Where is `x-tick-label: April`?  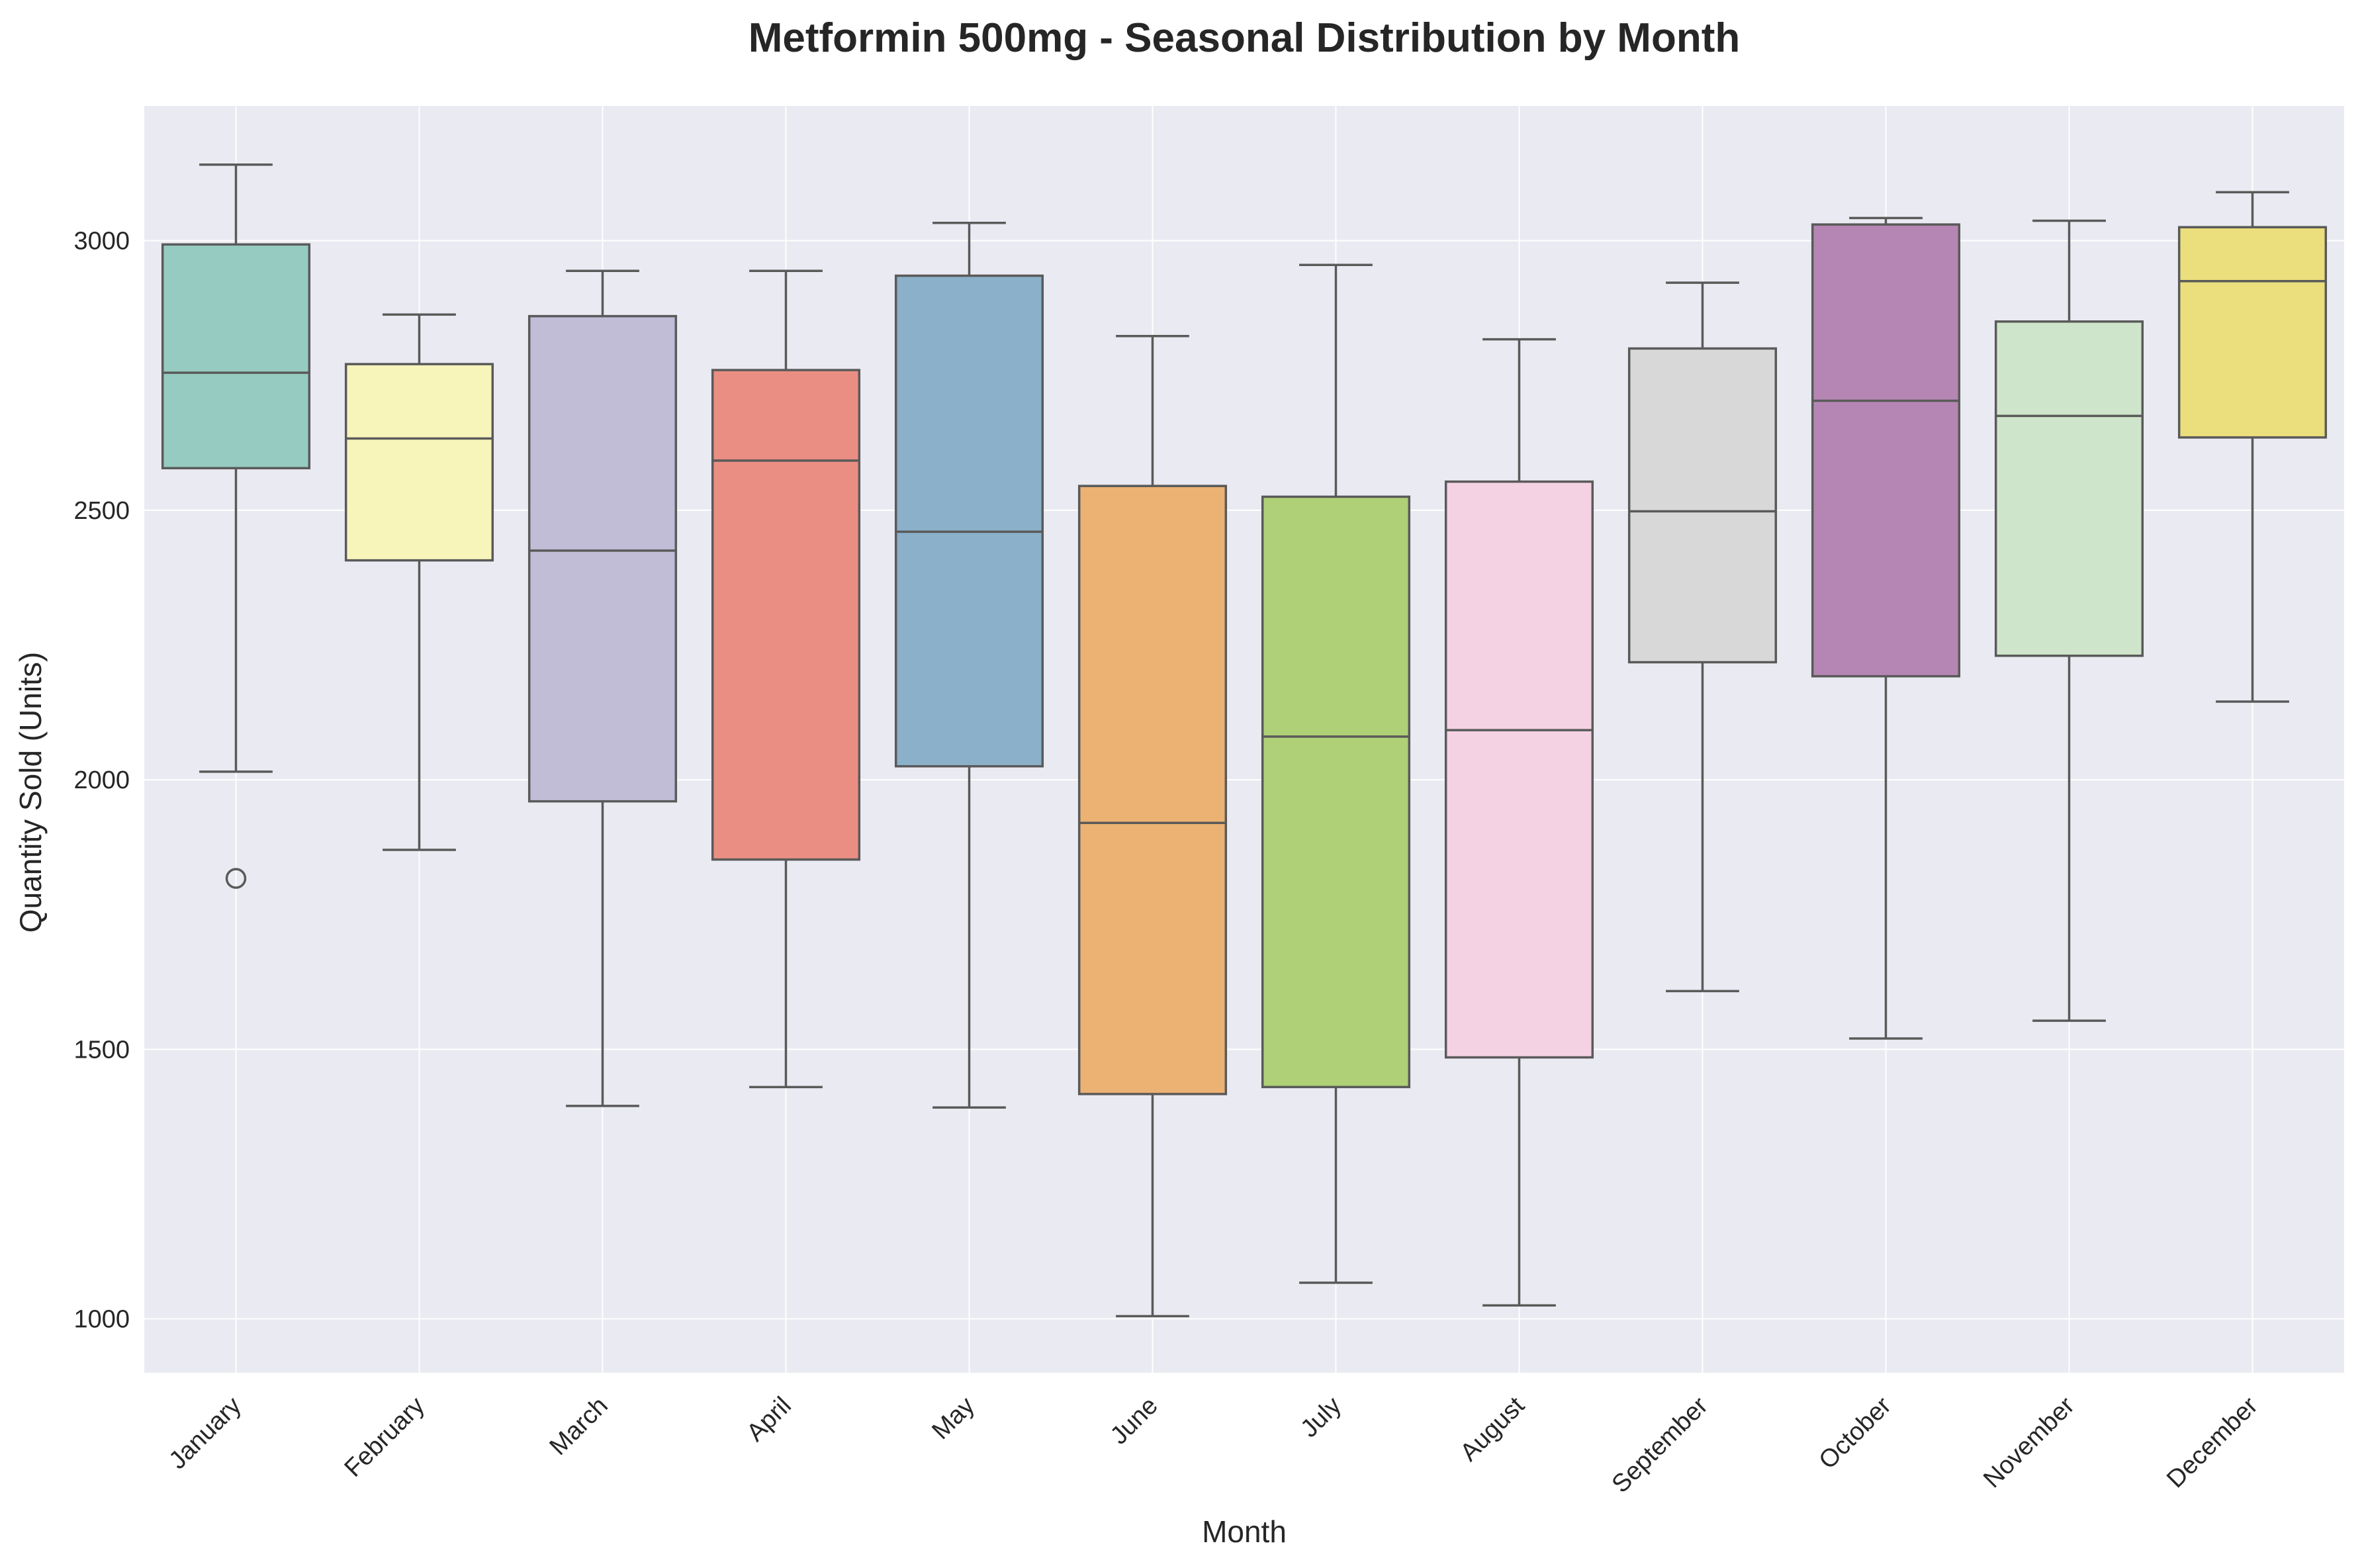
x-tick-label: April is located at coordinates (768, 1419).